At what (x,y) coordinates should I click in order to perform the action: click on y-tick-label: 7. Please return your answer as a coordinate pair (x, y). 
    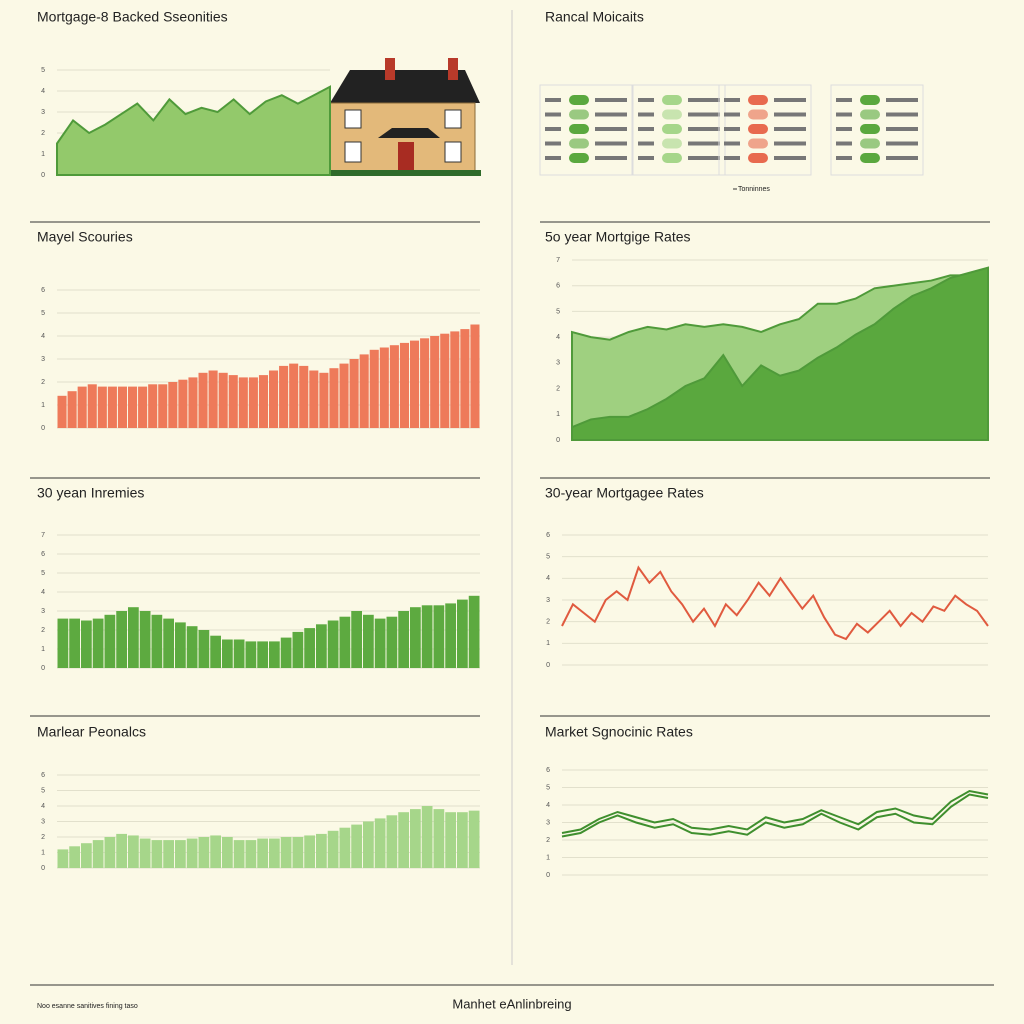
    Looking at the image, I should click on (558, 260).